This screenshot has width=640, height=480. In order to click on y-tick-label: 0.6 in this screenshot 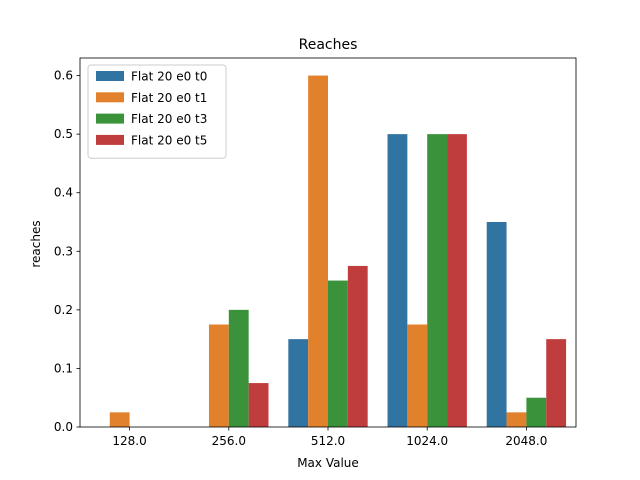, I will do `click(63, 76)`.